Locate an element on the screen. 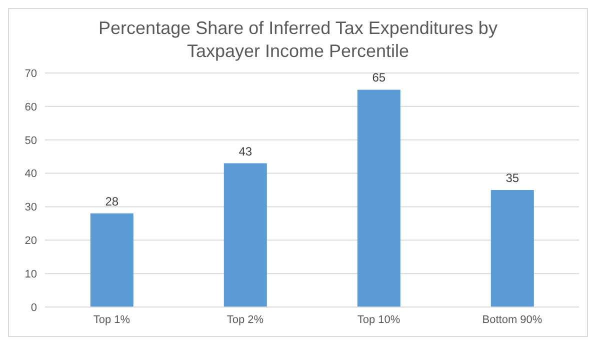 Image resolution: width=596 pixels, height=345 pixels. x-tick-label: Top 10% is located at coordinates (378, 320).